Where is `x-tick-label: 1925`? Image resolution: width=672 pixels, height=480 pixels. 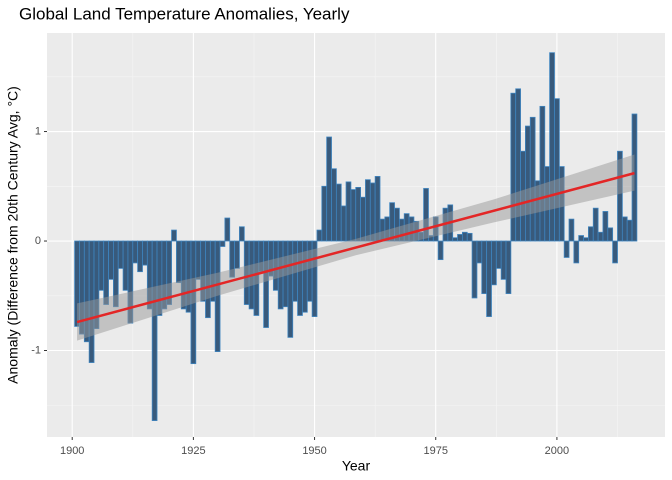 x-tick-label: 1925 is located at coordinates (193, 451).